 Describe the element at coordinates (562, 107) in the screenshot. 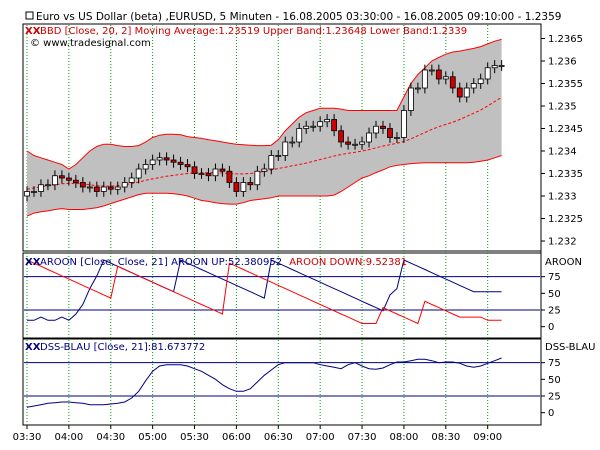

I see `price-tick-label: 1.235` at that location.